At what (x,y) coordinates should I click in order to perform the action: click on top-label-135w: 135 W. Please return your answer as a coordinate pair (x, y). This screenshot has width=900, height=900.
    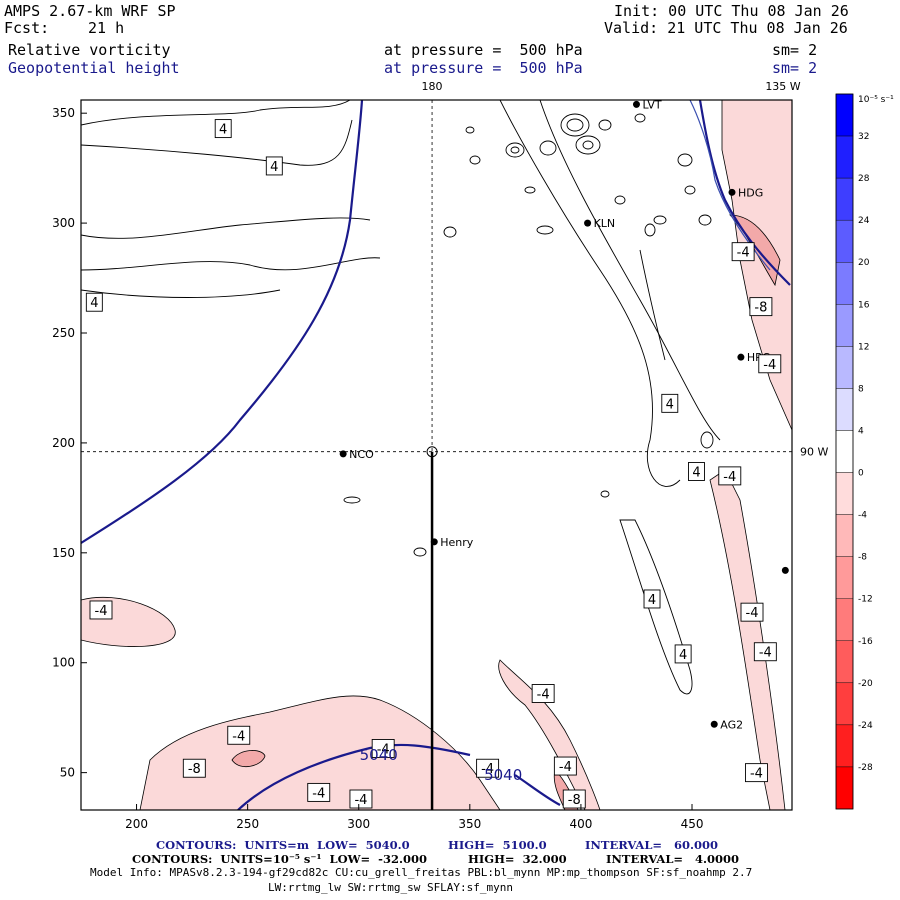
    Looking at the image, I should click on (782, 86).